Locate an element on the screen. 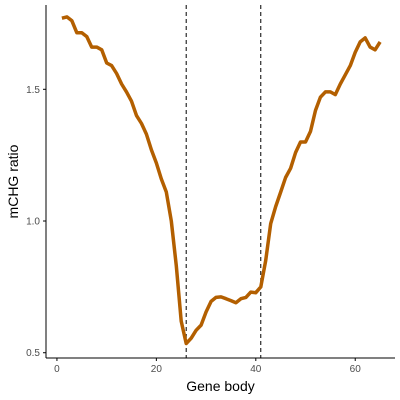  x-tick-label: 40 is located at coordinates (256, 369).